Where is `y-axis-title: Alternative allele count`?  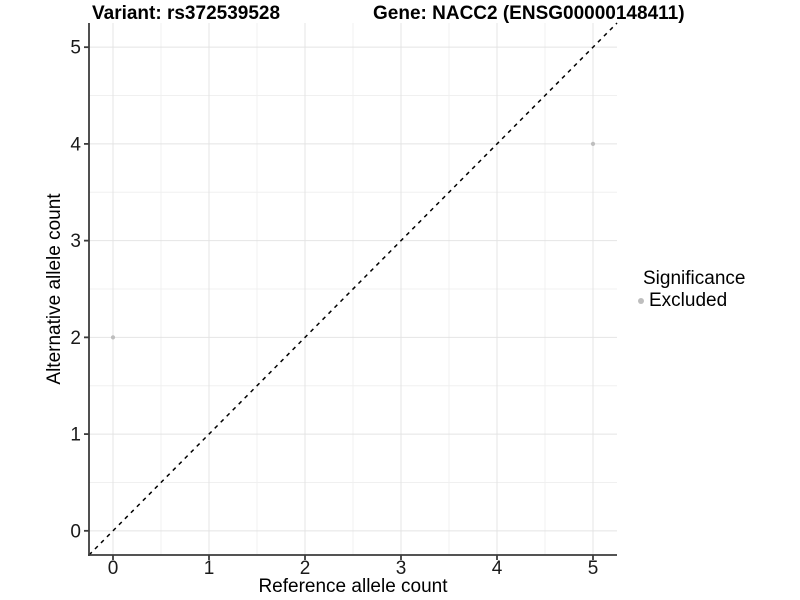
y-axis-title: Alternative allele count is located at coordinates (54, 289).